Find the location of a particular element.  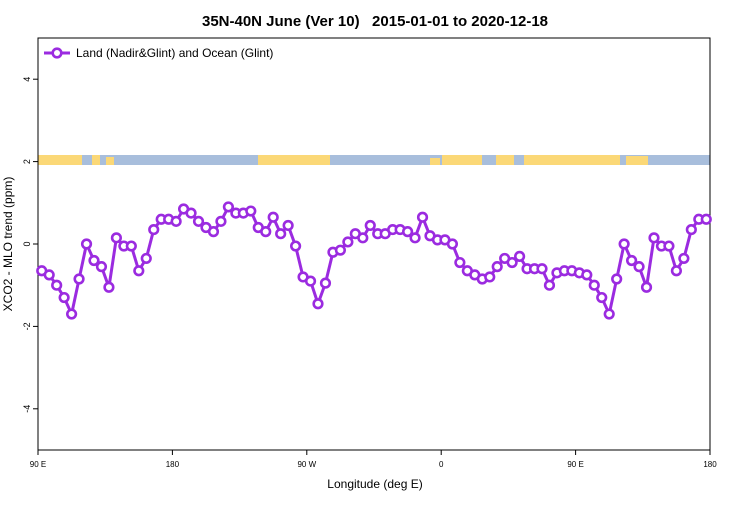

y-tick-label: 4 is located at coordinates (27, 79).